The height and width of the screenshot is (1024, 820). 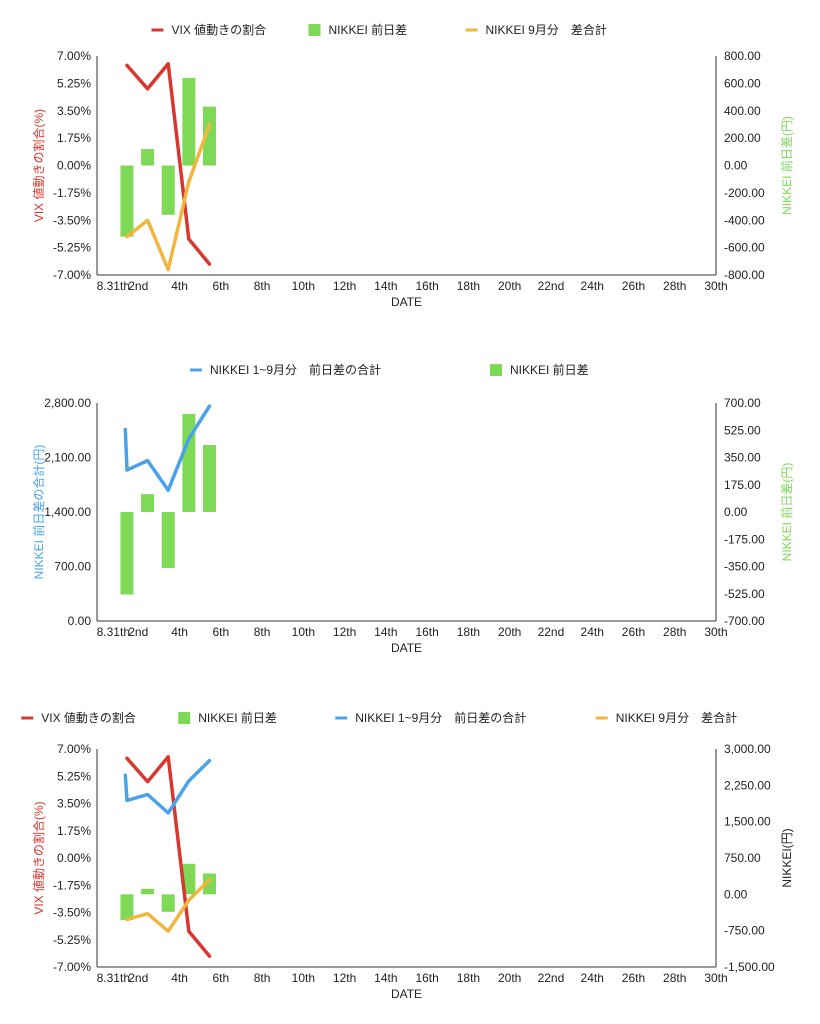 What do you see at coordinates (742, 56) in the screenshot?
I see `y-right-tick-label: 800.00` at bounding box center [742, 56].